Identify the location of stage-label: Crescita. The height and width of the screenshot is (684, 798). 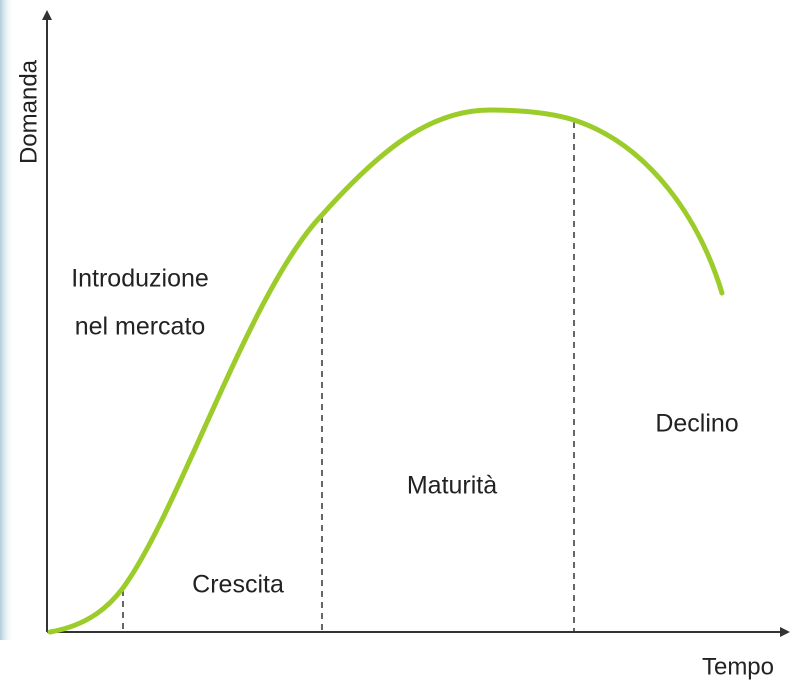
(238, 585).